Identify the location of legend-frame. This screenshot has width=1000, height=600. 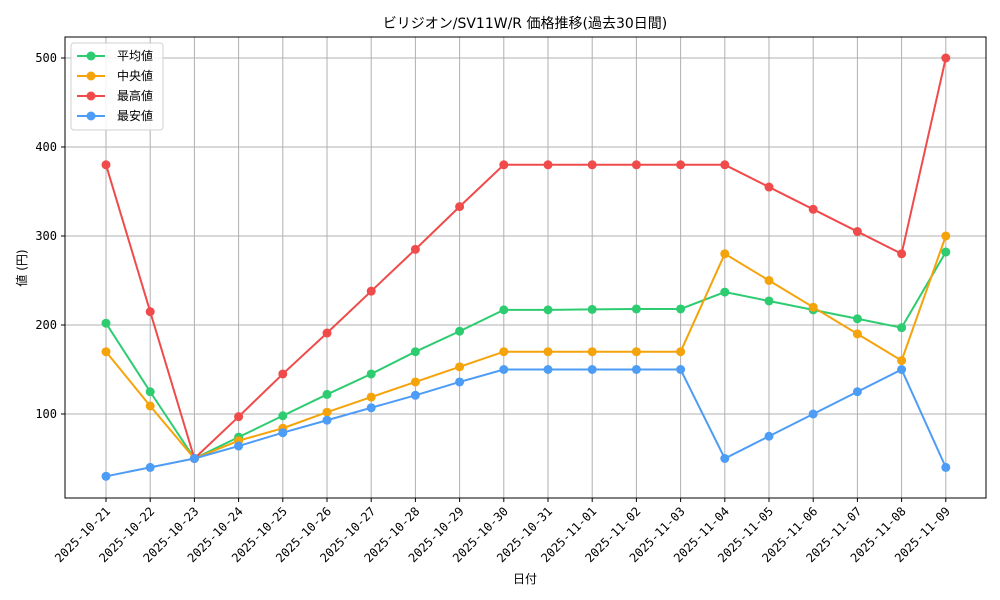
(117, 86).